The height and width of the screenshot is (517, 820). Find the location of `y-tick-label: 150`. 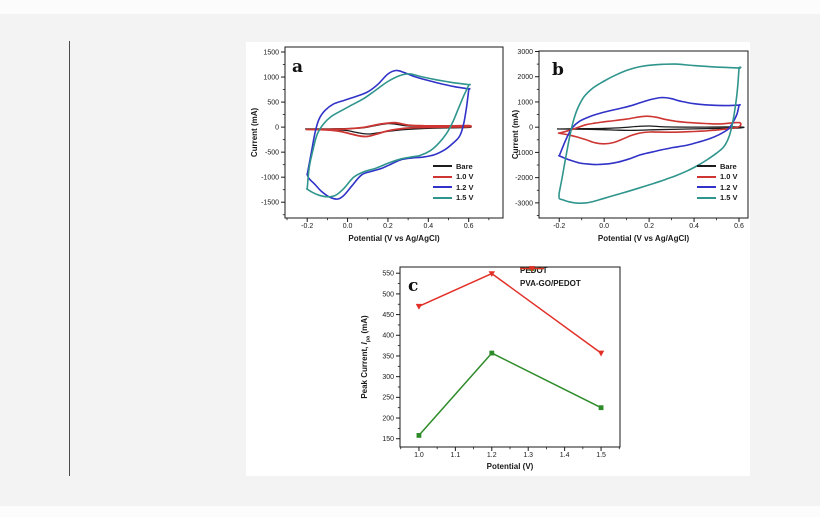

y-tick-label: 150 is located at coordinates (388, 439).